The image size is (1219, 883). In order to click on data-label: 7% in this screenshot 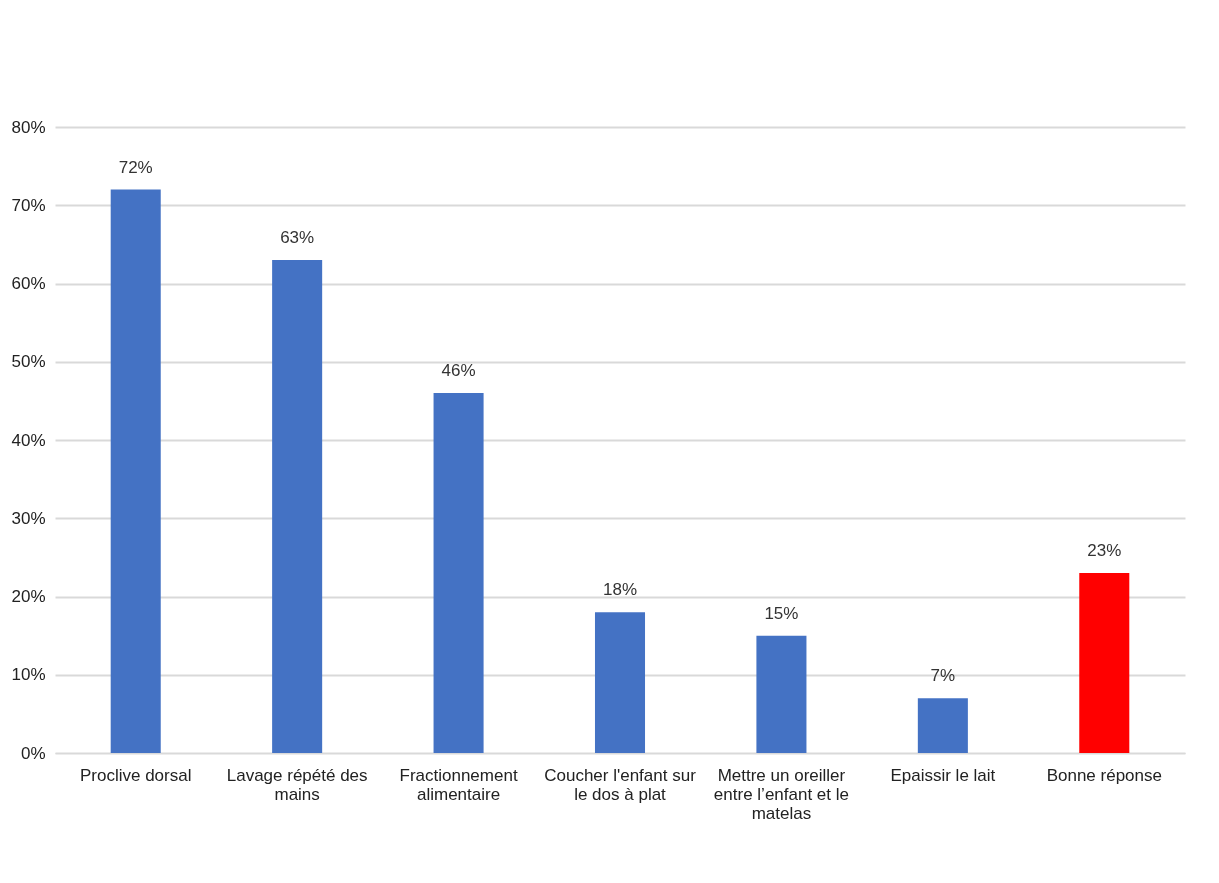, I will do `click(943, 676)`.